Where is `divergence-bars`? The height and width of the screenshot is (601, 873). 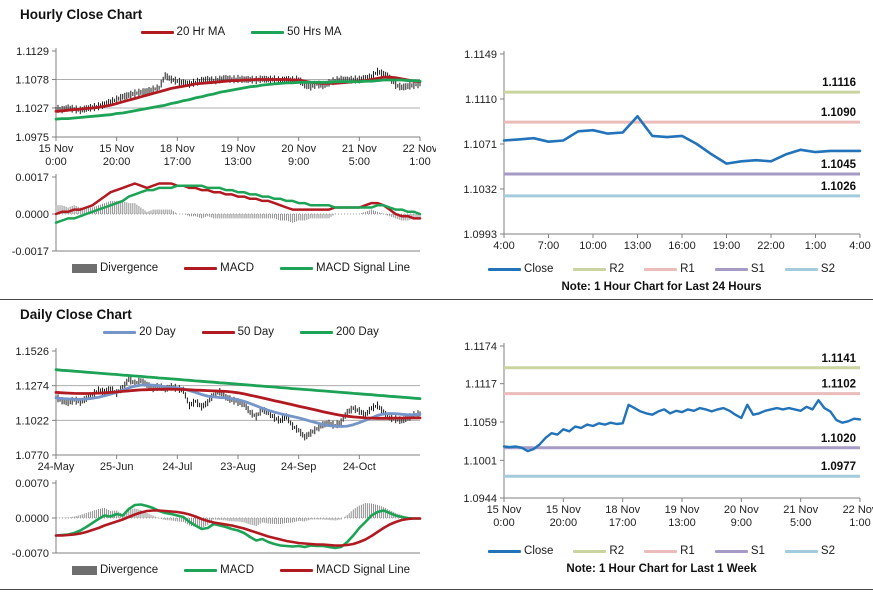
divergence-bars is located at coordinates (235, 515).